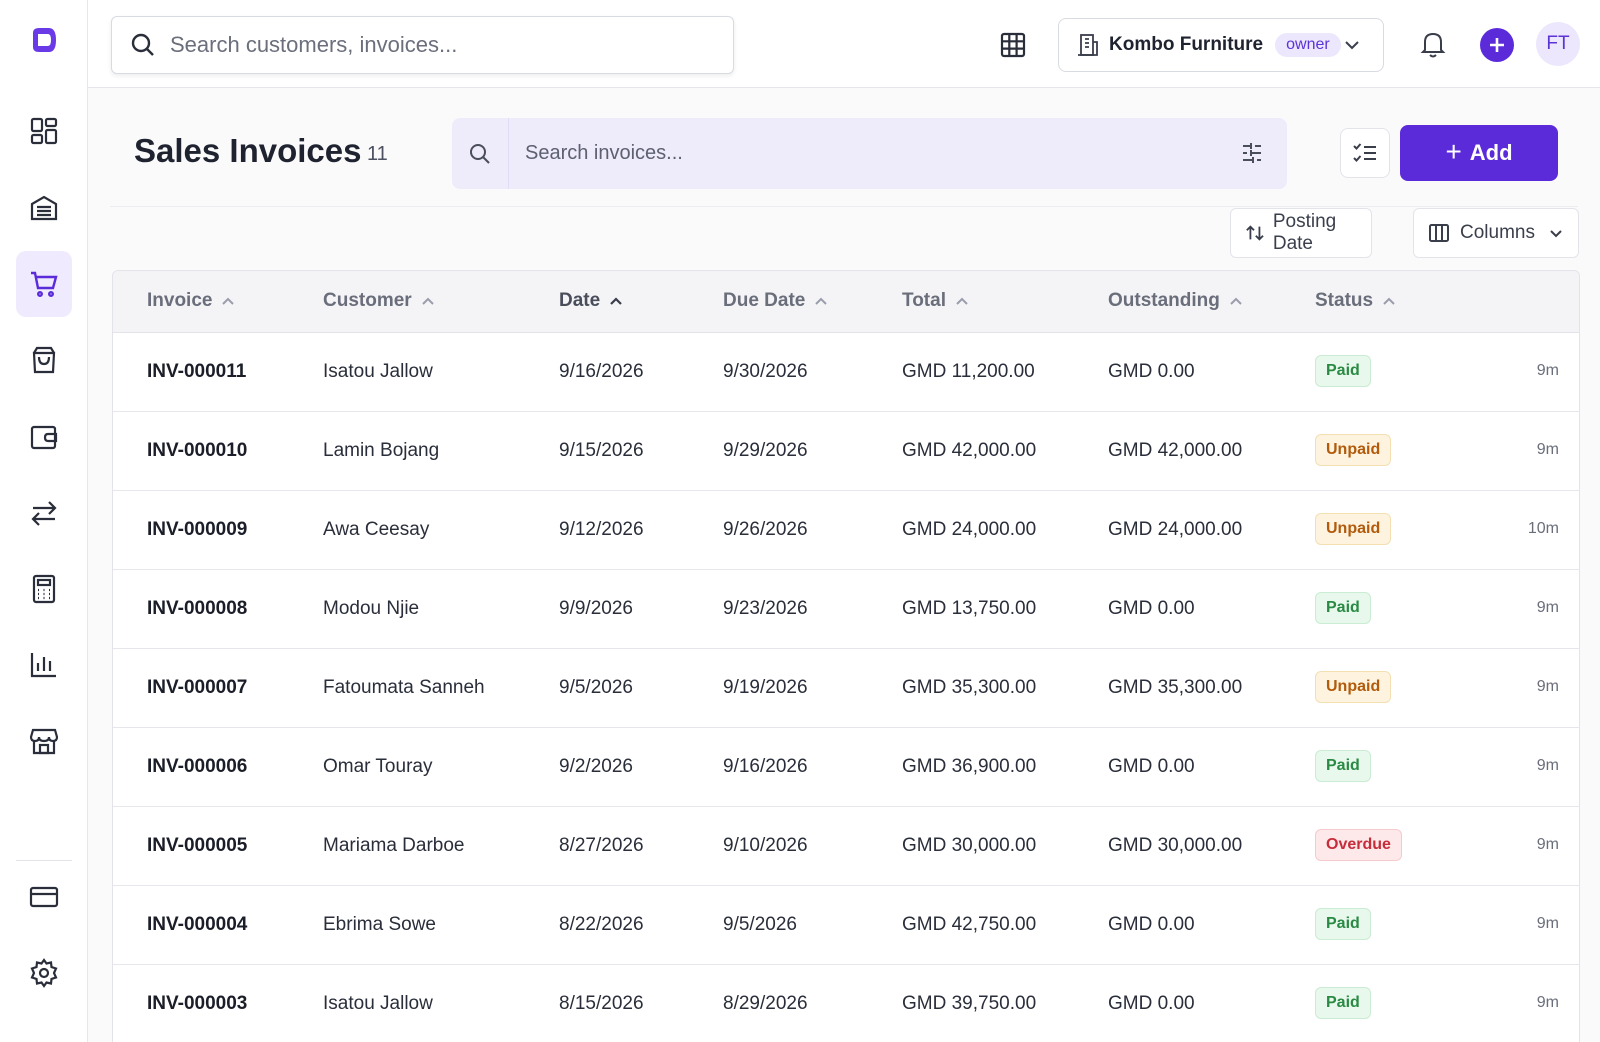 The width and height of the screenshot is (1600, 1042). Describe the element at coordinates (969, 845) in the screenshot. I see `invoice-total: GMD 30,000.00` at that location.